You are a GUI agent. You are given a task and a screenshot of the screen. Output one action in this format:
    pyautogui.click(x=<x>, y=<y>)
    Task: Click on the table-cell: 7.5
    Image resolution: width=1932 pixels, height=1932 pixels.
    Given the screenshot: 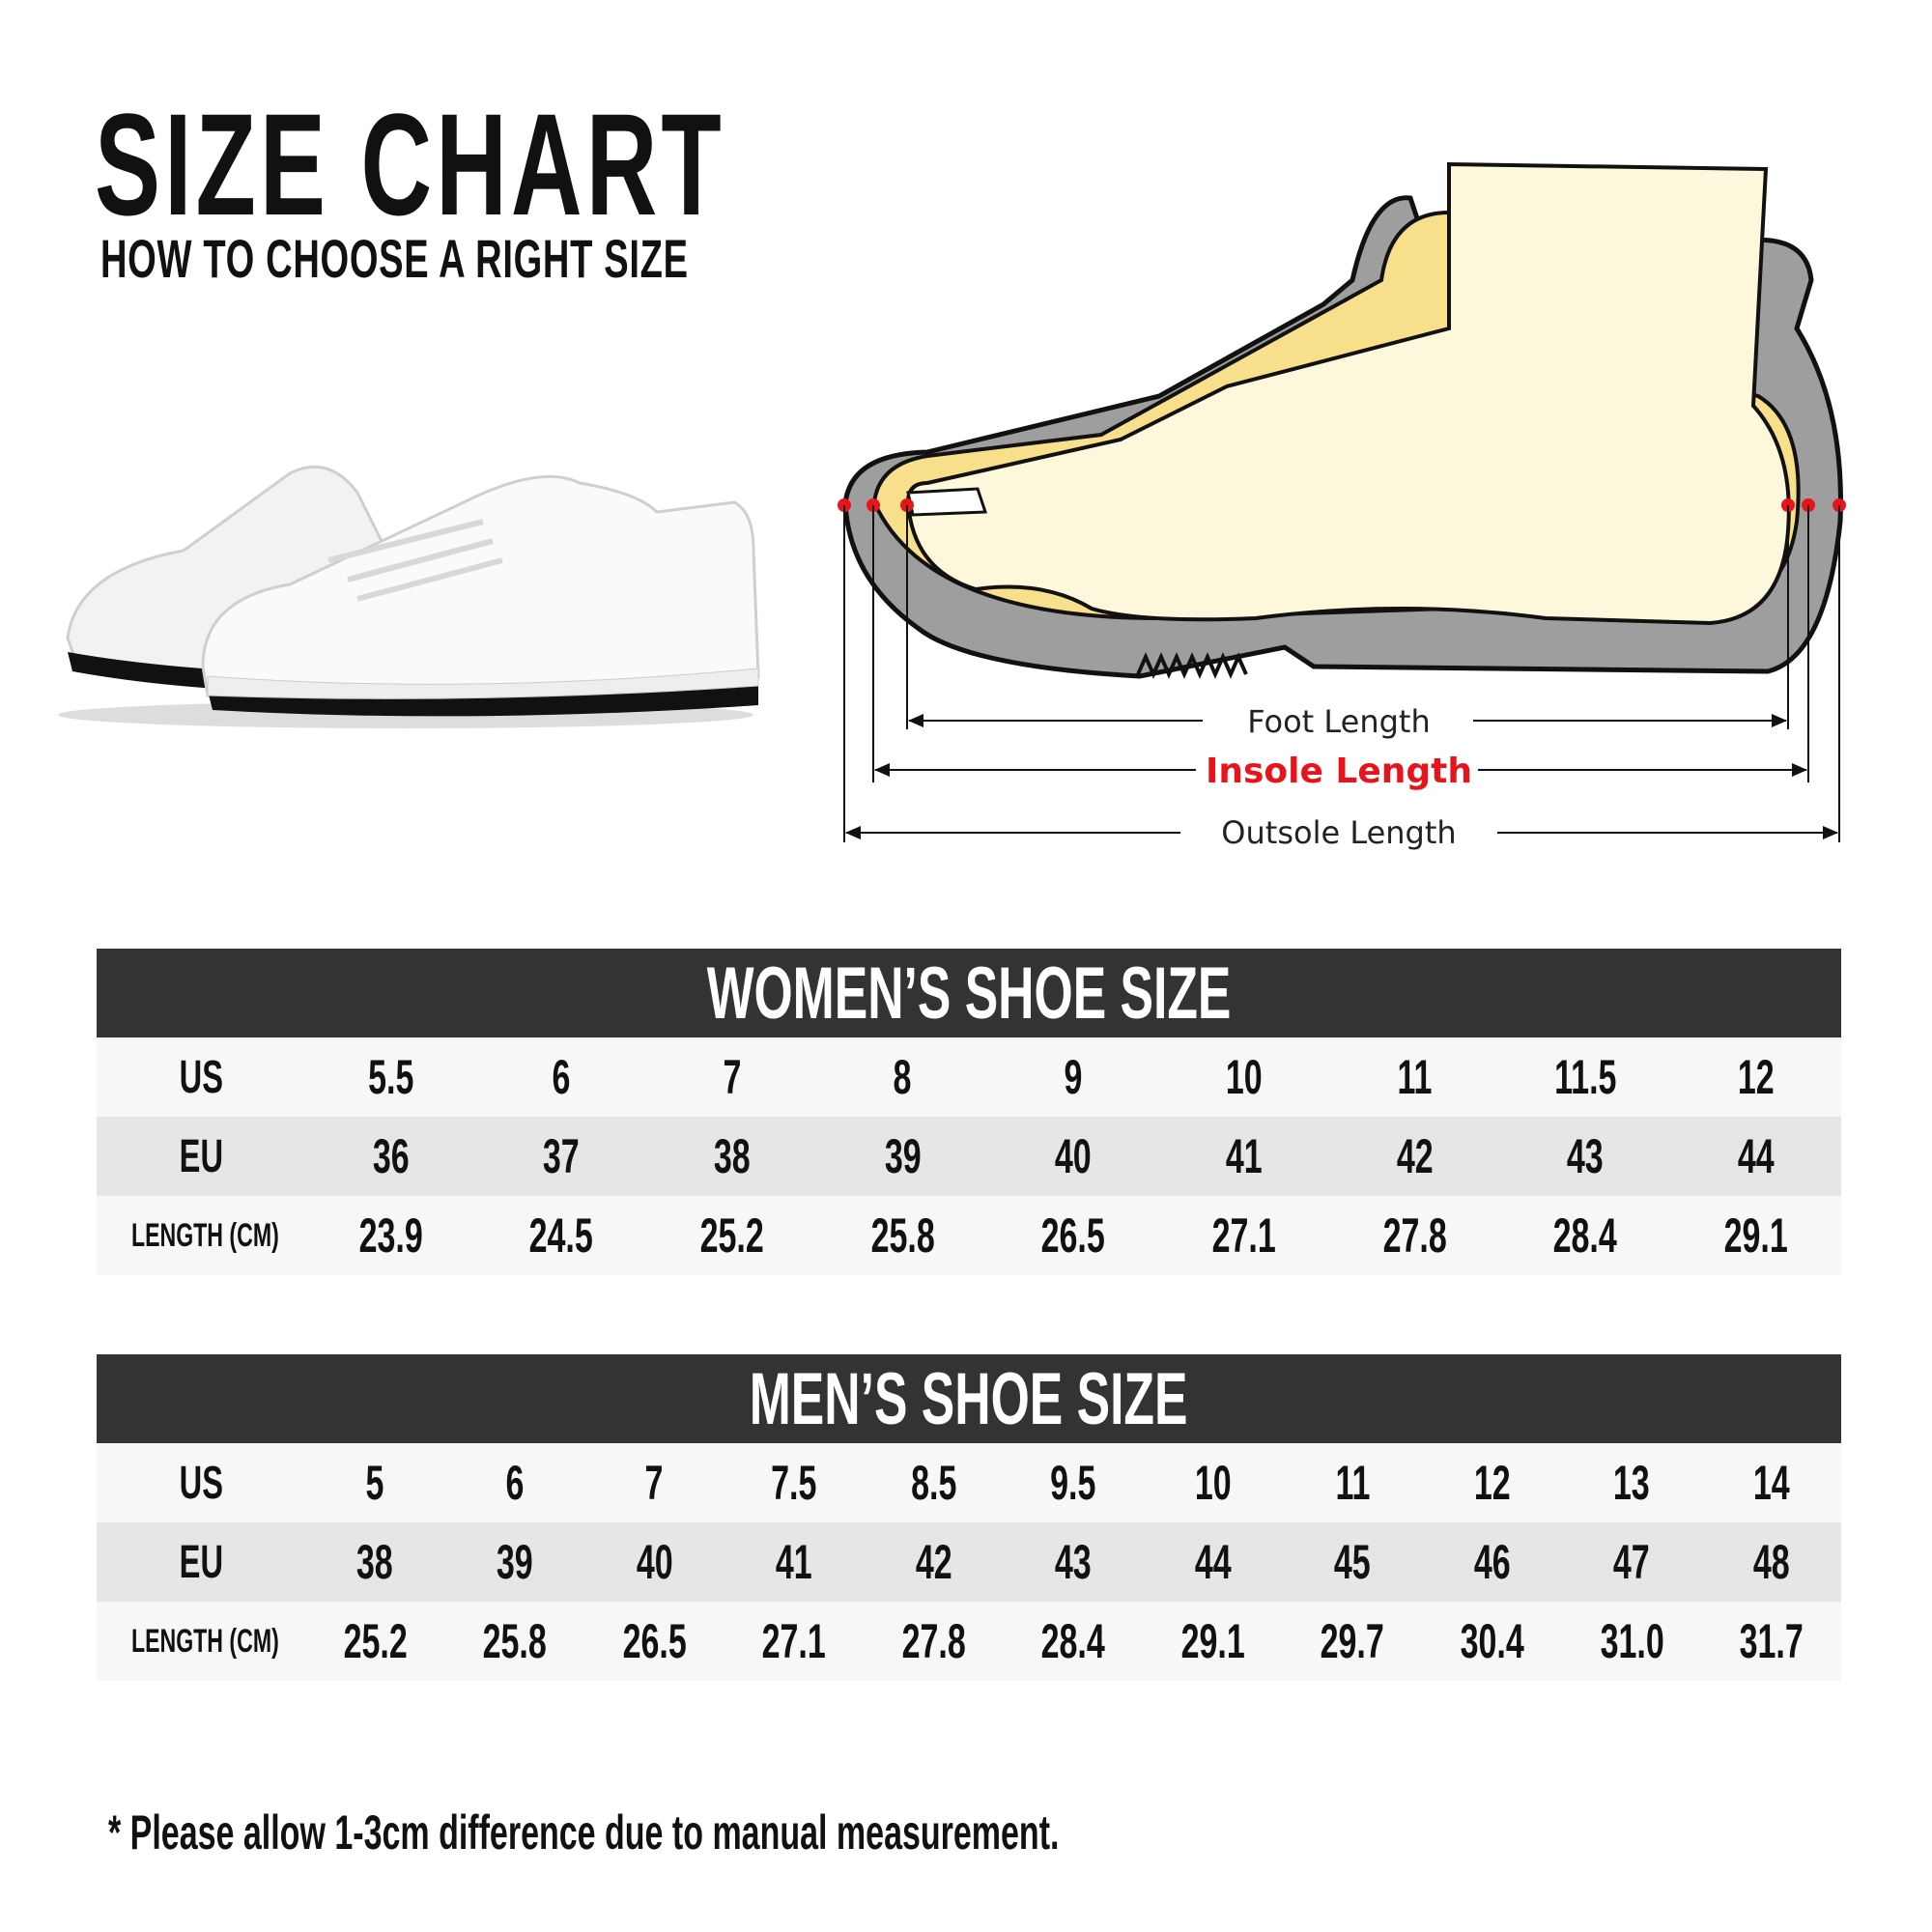 What is the action you would take?
    pyautogui.click(x=794, y=1483)
    